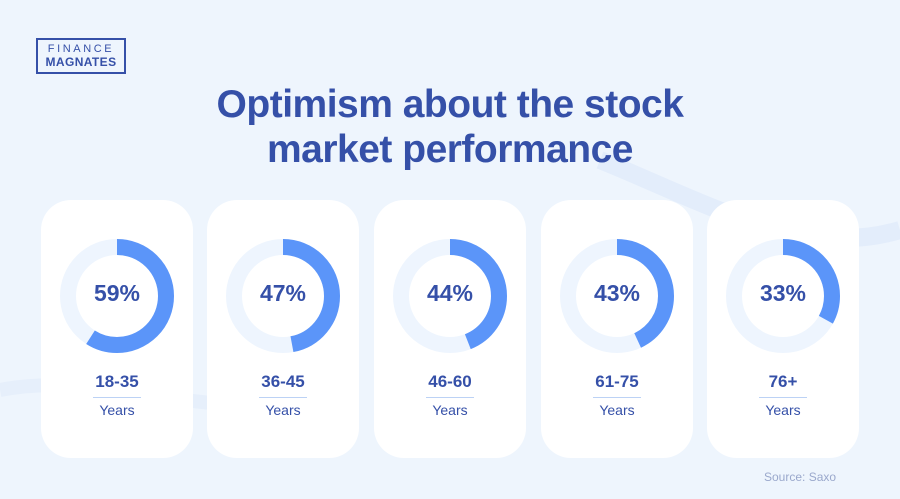  Describe the element at coordinates (617, 293) in the screenshot. I see `percentage-value: 43%` at that location.